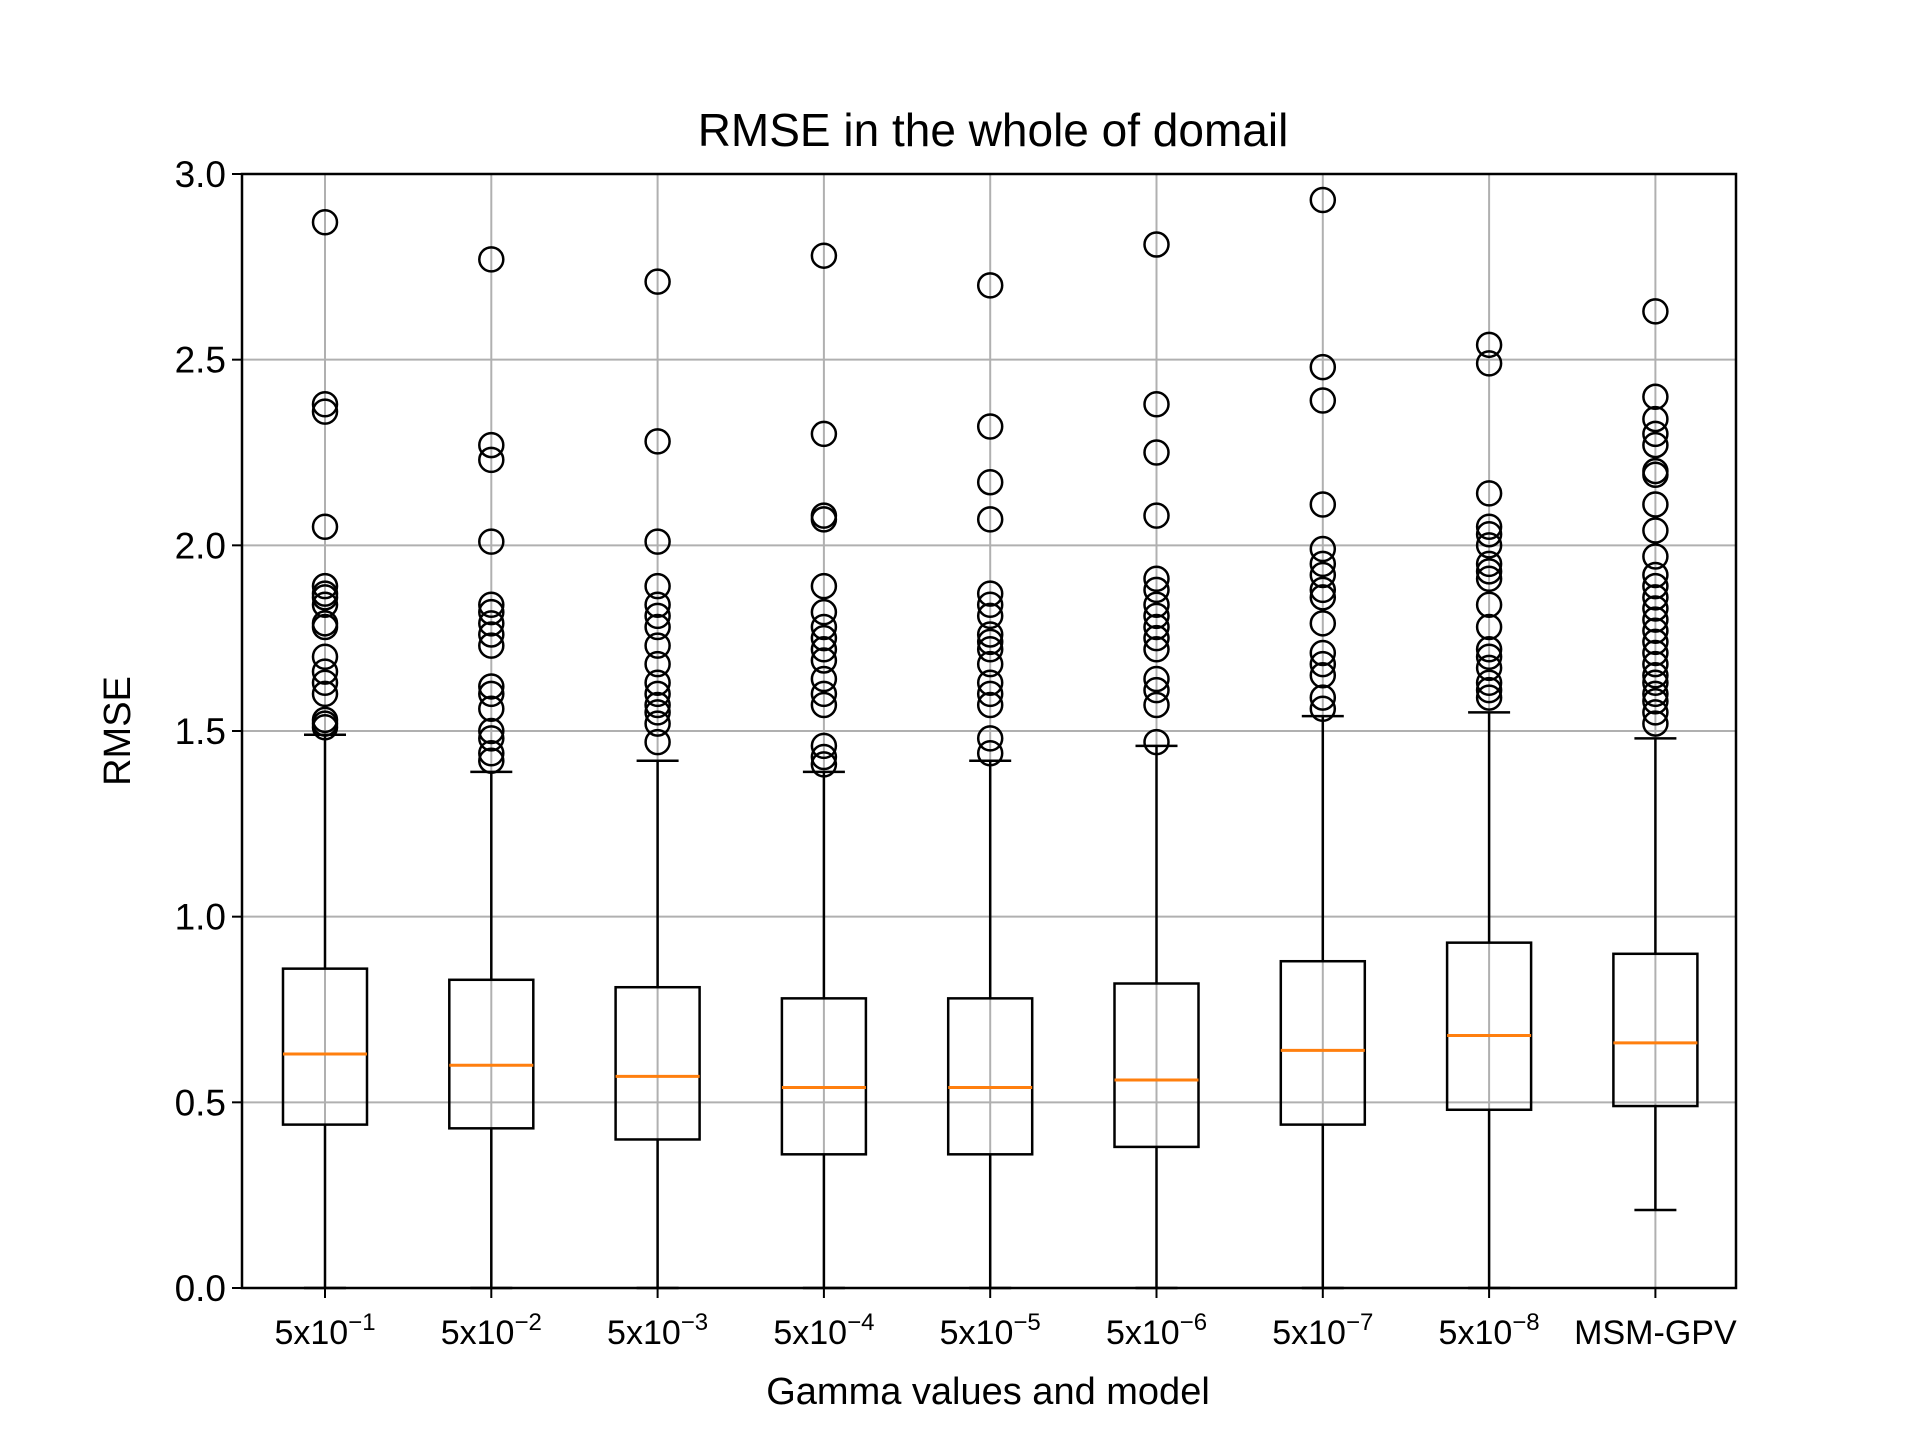  What do you see at coordinates (491, 1330) in the screenshot?
I see `x-tick-label: 5x10⁻²` at bounding box center [491, 1330].